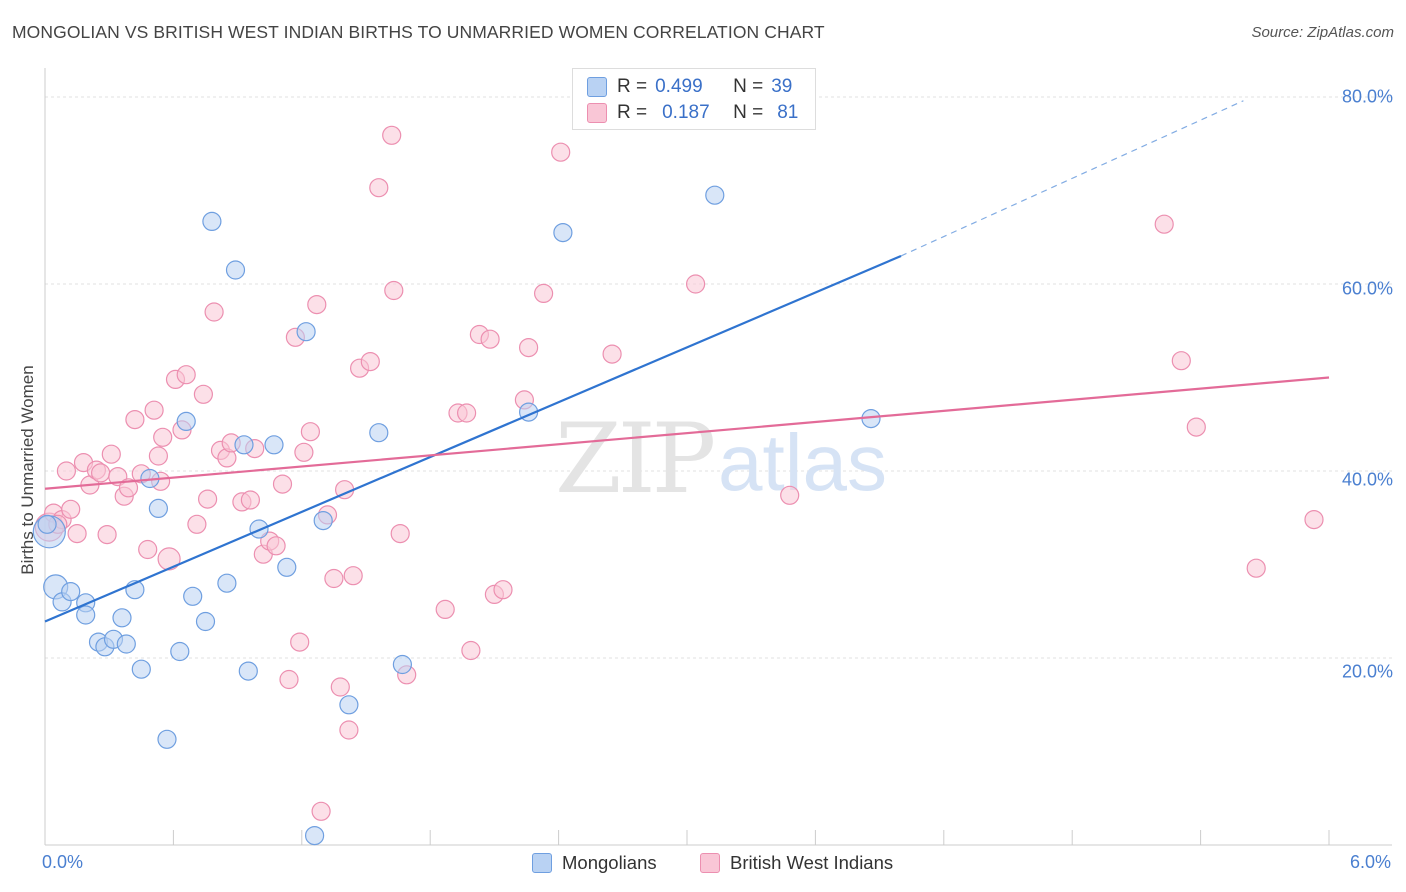  Describe the element at coordinates (63, 862) in the screenshot. I see `x-tick-label-min: 0.0%` at that location.